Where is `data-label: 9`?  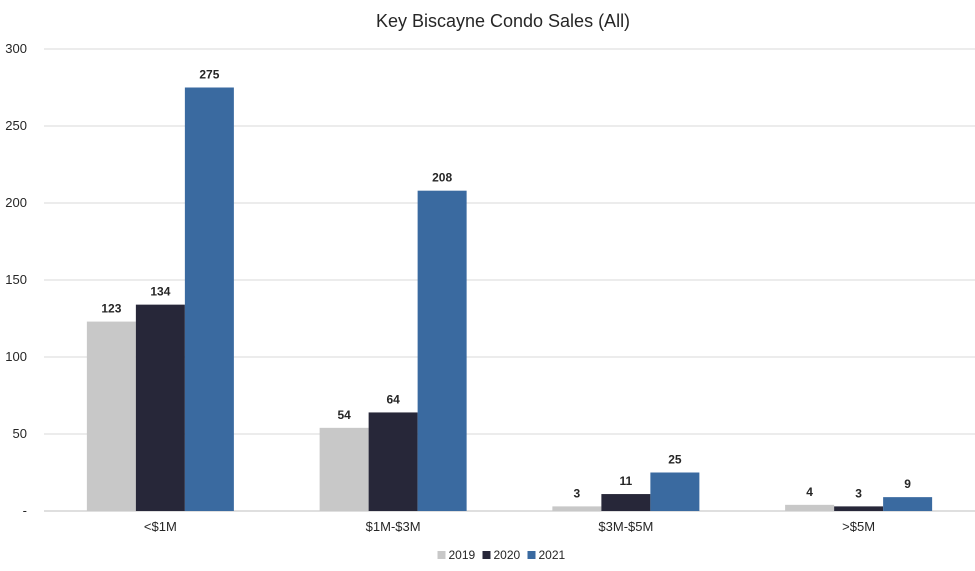
data-label: 9 is located at coordinates (907, 484).